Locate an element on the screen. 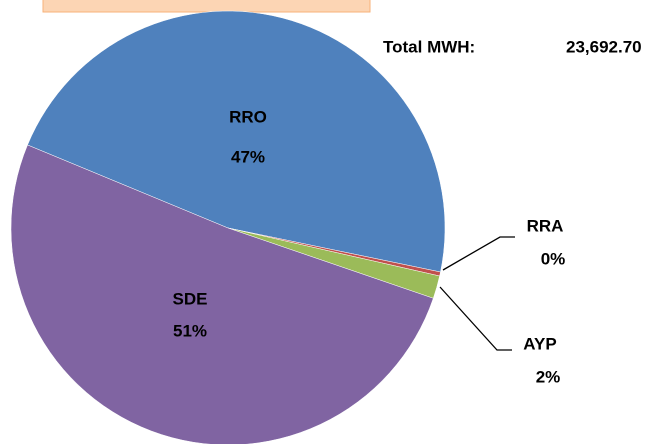 This screenshot has width=670, height=444. slice-value-label: 51% is located at coordinates (190, 330).